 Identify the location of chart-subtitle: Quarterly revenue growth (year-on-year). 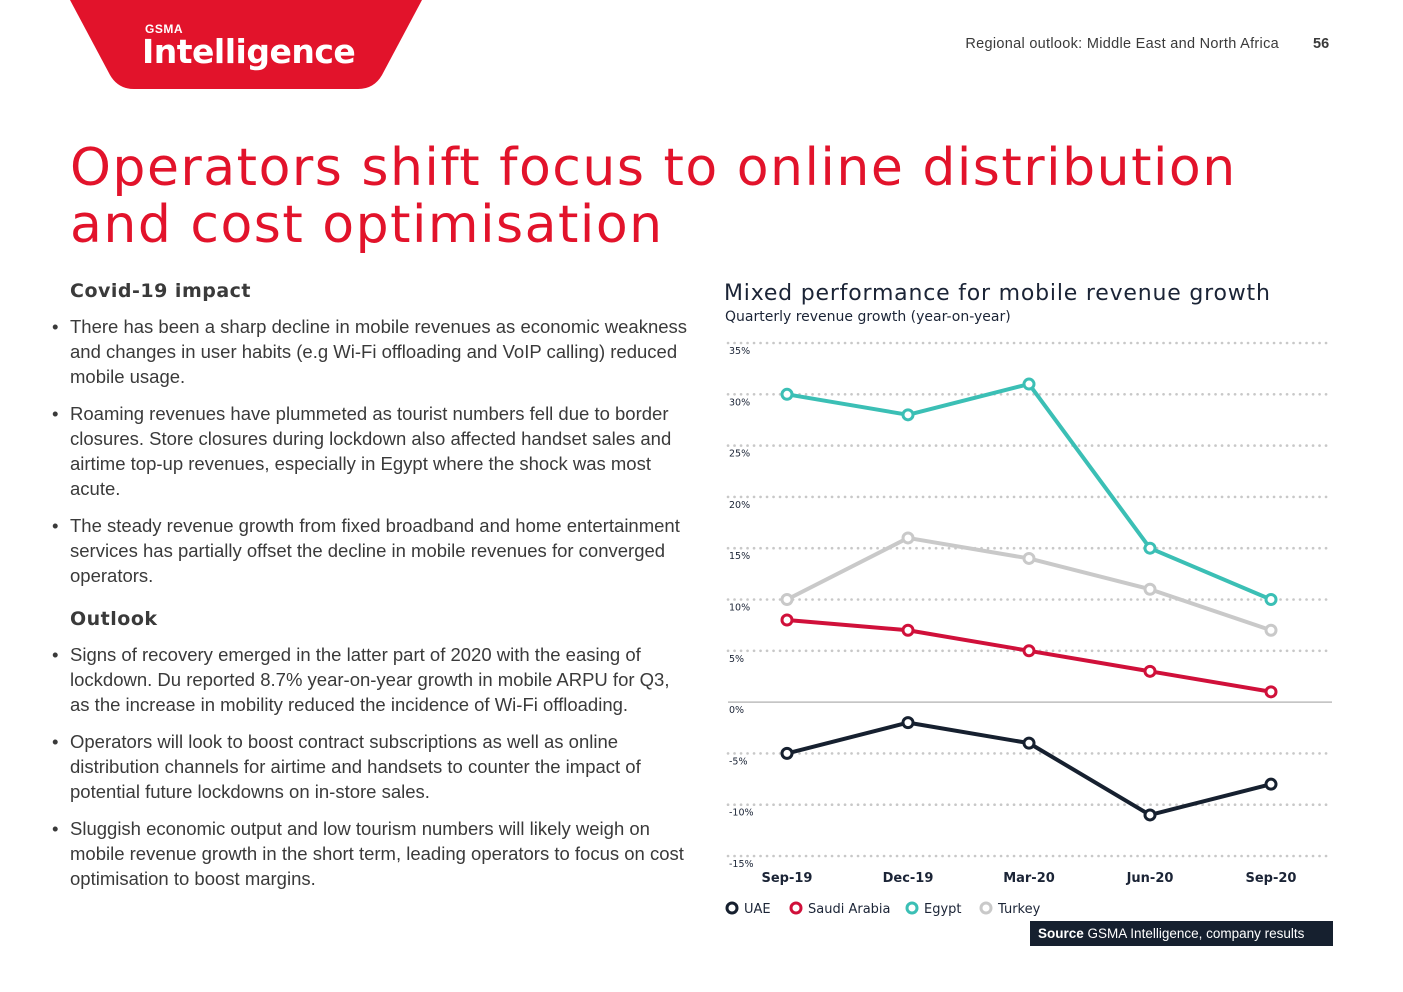
(868, 317).